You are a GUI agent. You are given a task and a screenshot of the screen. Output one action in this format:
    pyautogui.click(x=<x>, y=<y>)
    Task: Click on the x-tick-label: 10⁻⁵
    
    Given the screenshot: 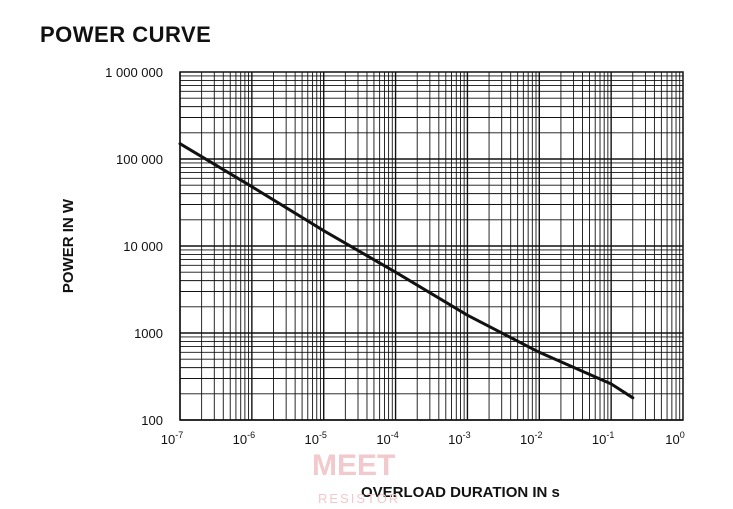 What is the action you would take?
    pyautogui.click(x=315, y=438)
    